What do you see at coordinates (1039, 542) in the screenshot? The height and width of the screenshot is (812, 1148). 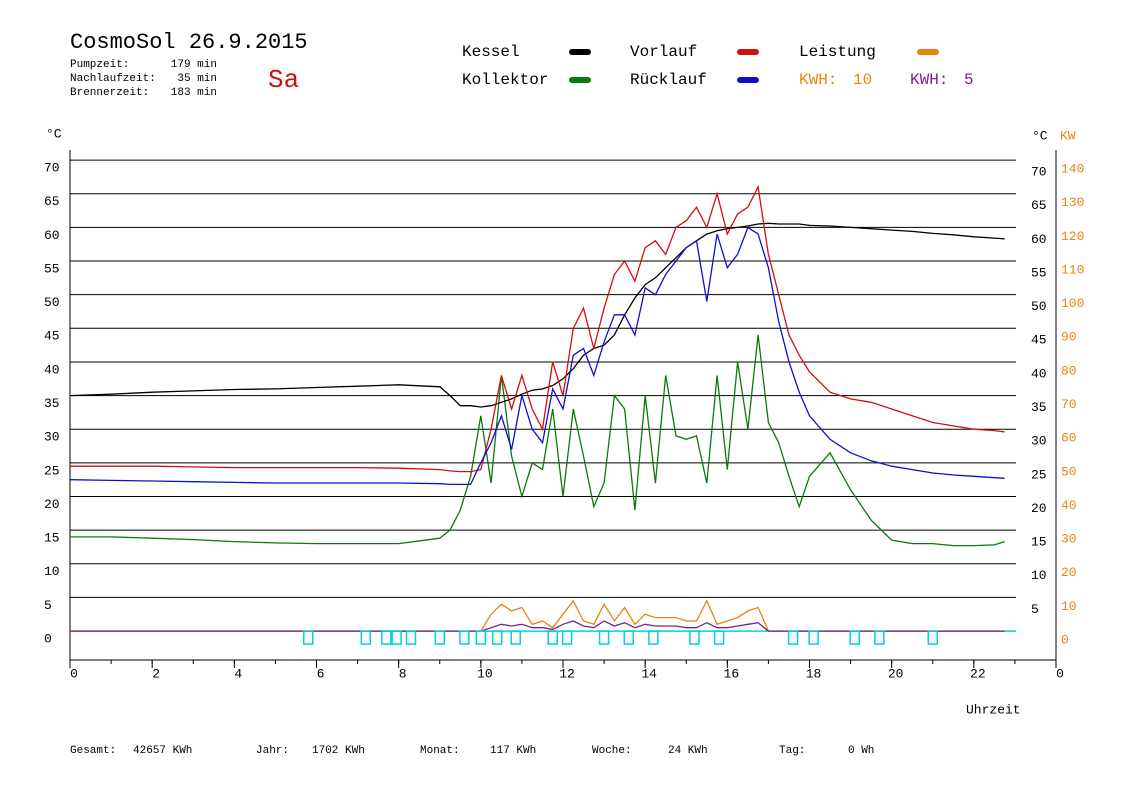 I see `y-right-tick-label: 15` at bounding box center [1039, 542].